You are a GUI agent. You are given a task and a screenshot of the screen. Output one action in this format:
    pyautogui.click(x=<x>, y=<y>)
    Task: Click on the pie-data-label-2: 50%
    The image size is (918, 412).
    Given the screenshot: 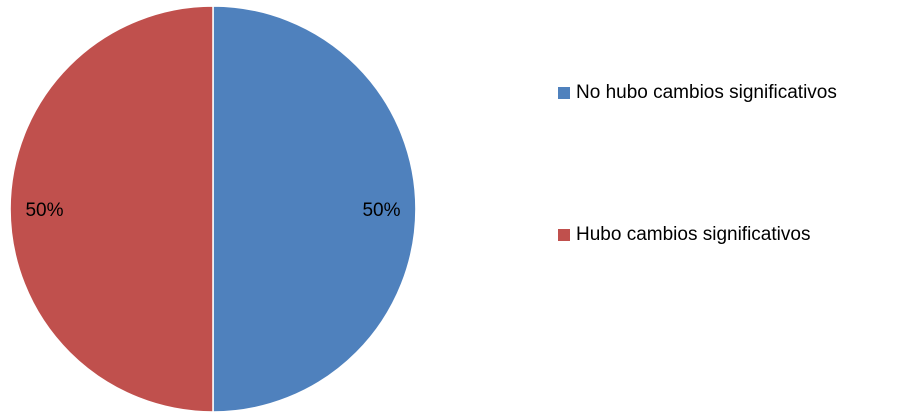 What is the action you would take?
    pyautogui.click(x=44, y=210)
    